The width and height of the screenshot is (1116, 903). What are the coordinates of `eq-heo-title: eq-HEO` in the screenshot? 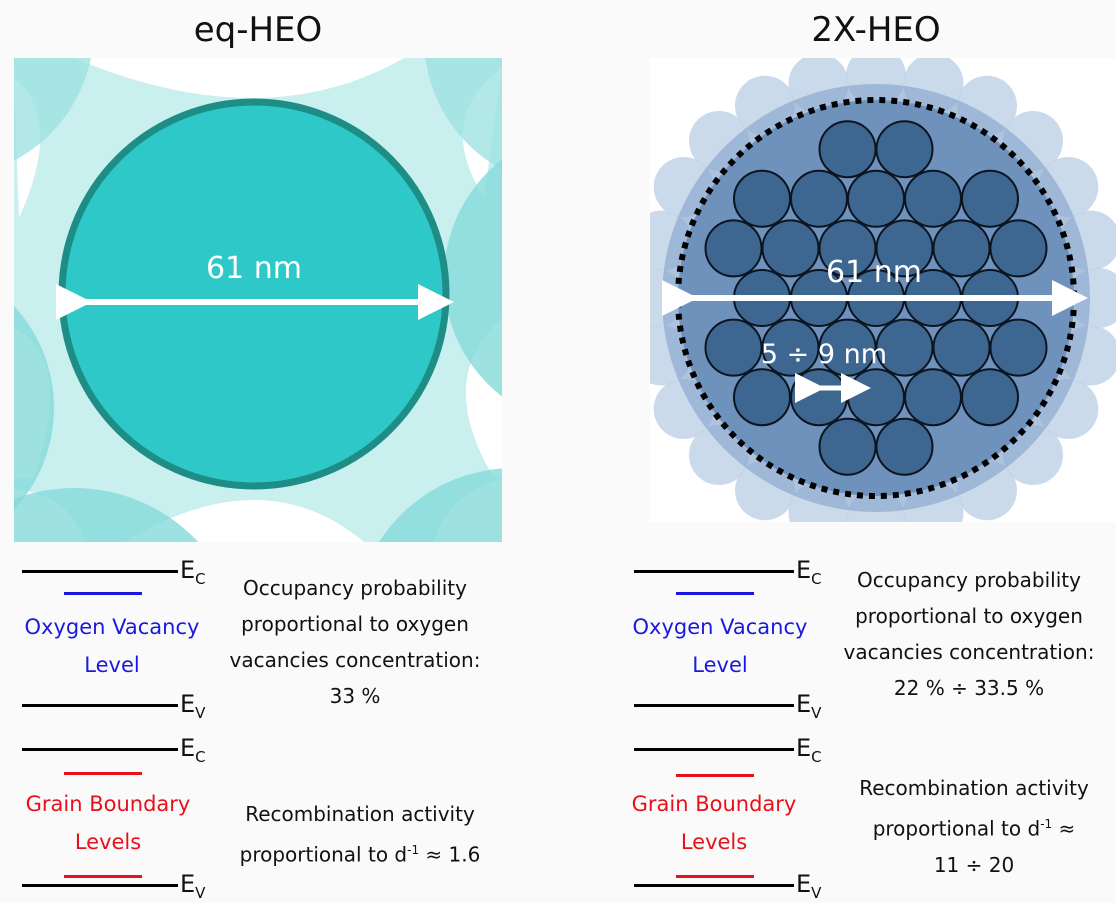 It's located at (258, 30).